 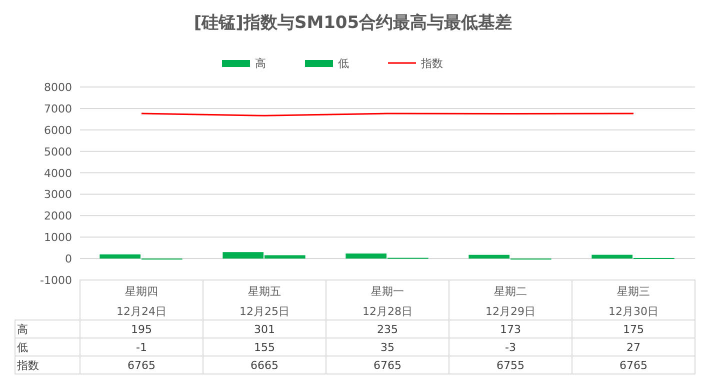 I want to click on legend-label: 指数, so click(x=431, y=63).